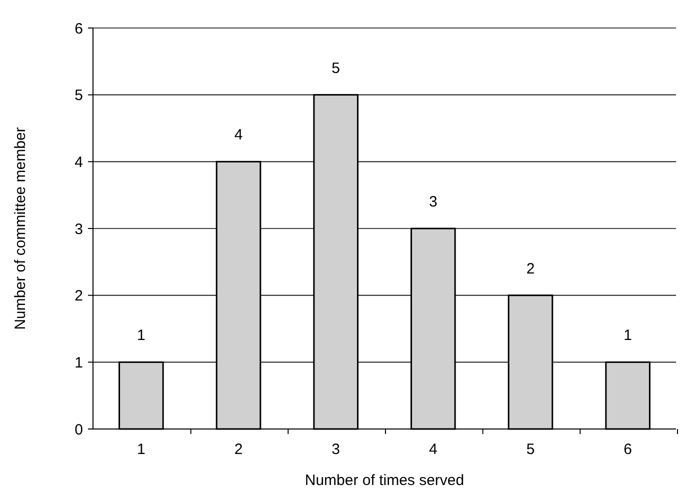 The height and width of the screenshot is (497, 684). I want to click on y-tick-label: 5, so click(78, 95).